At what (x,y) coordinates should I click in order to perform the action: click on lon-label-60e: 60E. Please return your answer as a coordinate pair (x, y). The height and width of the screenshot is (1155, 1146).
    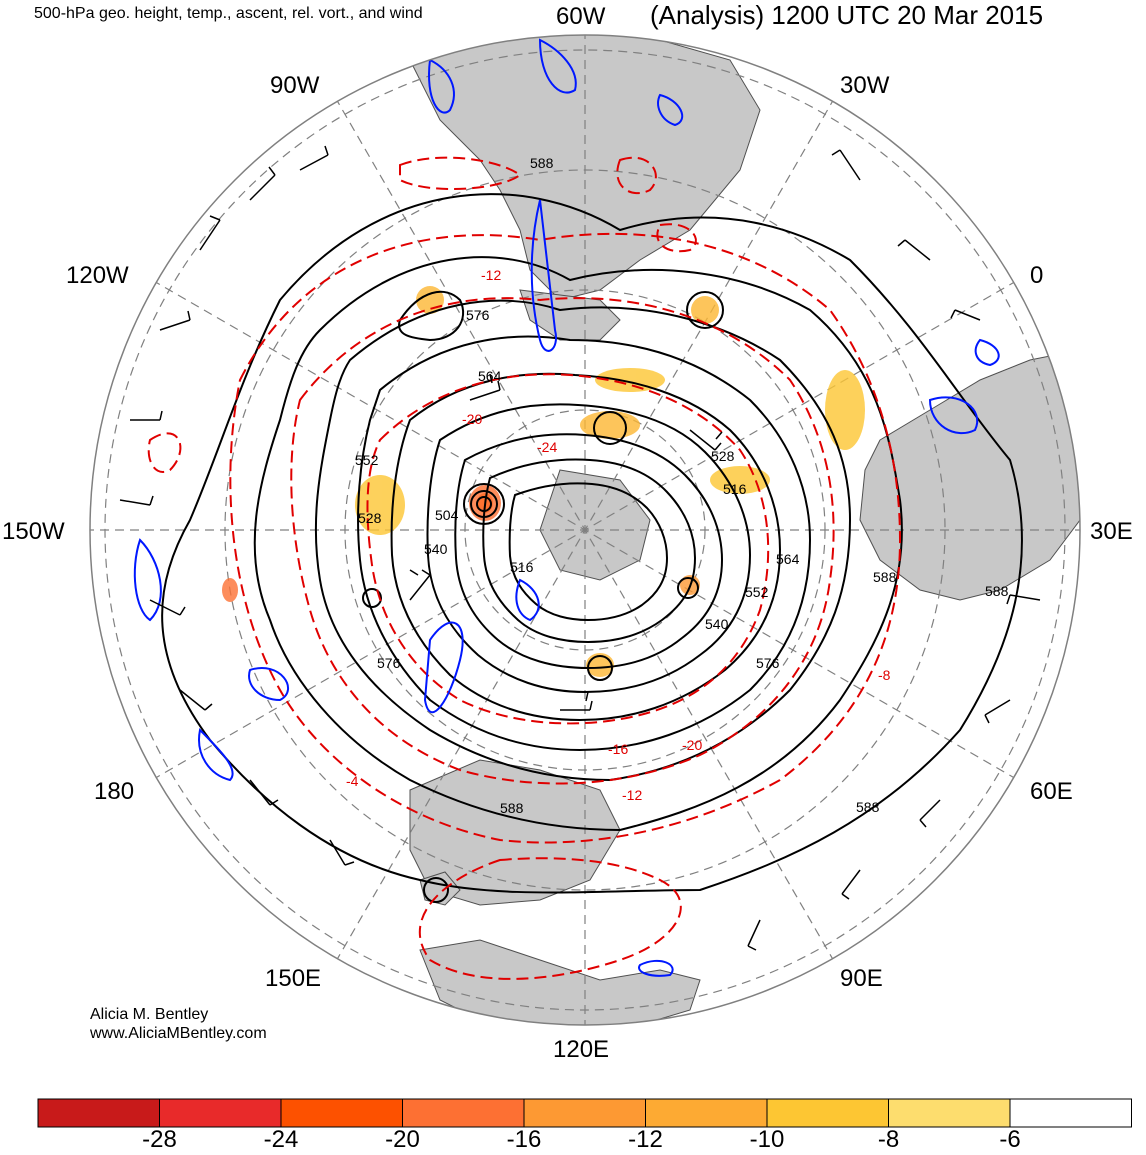
    Looking at the image, I should click on (1051, 791).